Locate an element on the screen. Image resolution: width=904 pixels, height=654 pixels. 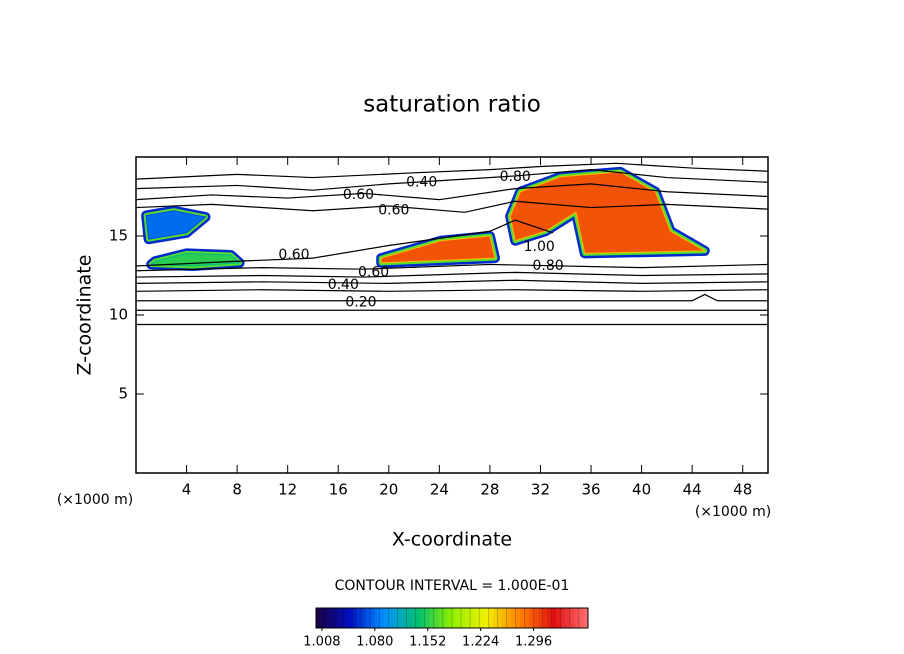
y-axis-label: Z-coordinate is located at coordinates (85, 315).